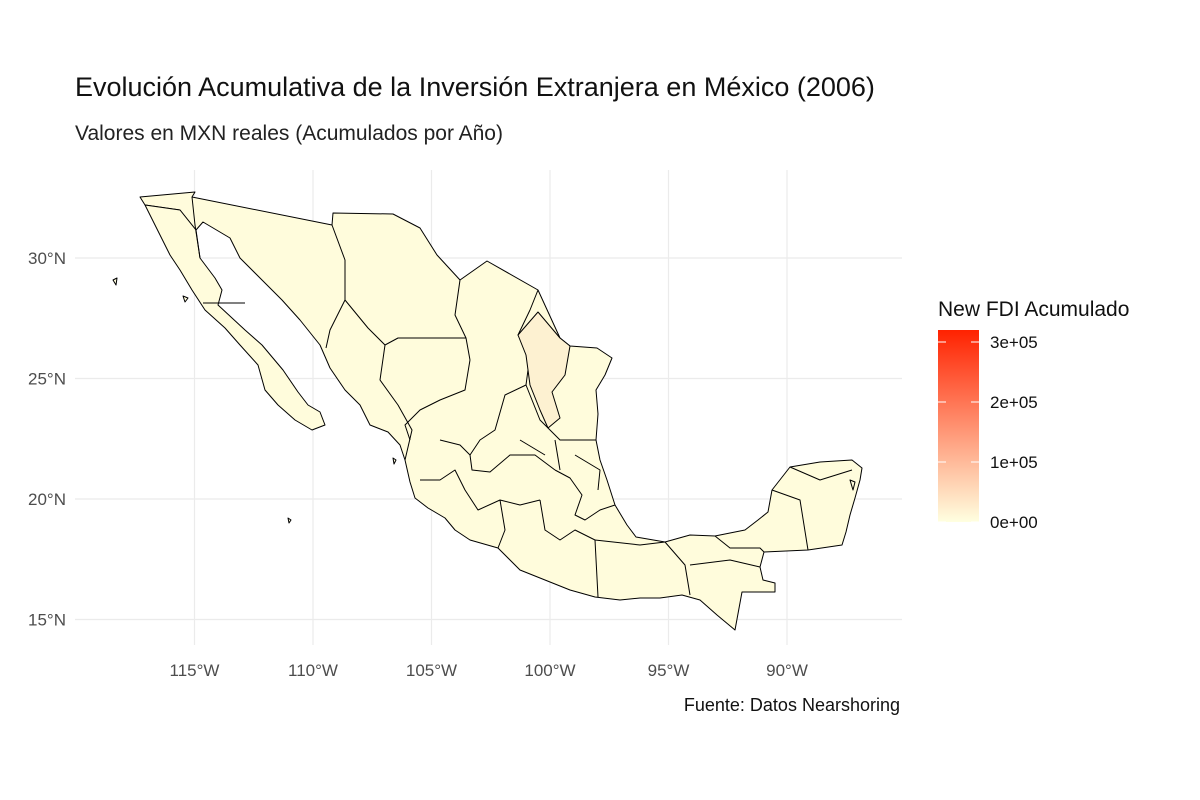 Image resolution: width=1200 pixels, height=800 pixels. What do you see at coordinates (669, 670) in the screenshot?
I see `lon-tick-label: 95°W` at bounding box center [669, 670].